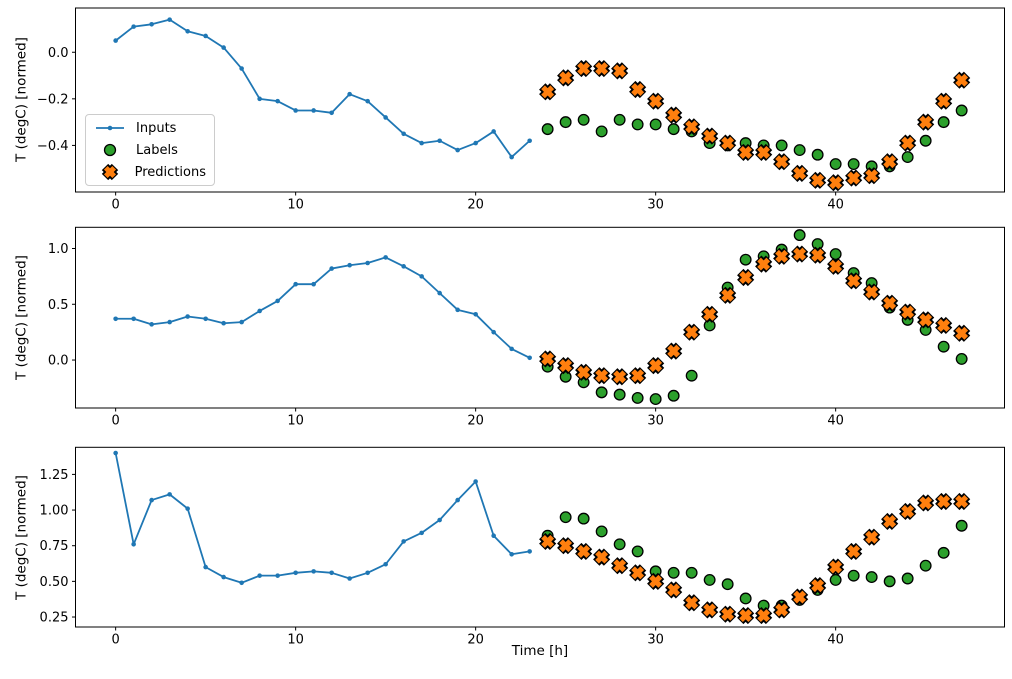 The image size is (1012, 679). Describe the element at coordinates (54, 511) in the screenshot. I see `y-tick-label: 1.00` at that location.